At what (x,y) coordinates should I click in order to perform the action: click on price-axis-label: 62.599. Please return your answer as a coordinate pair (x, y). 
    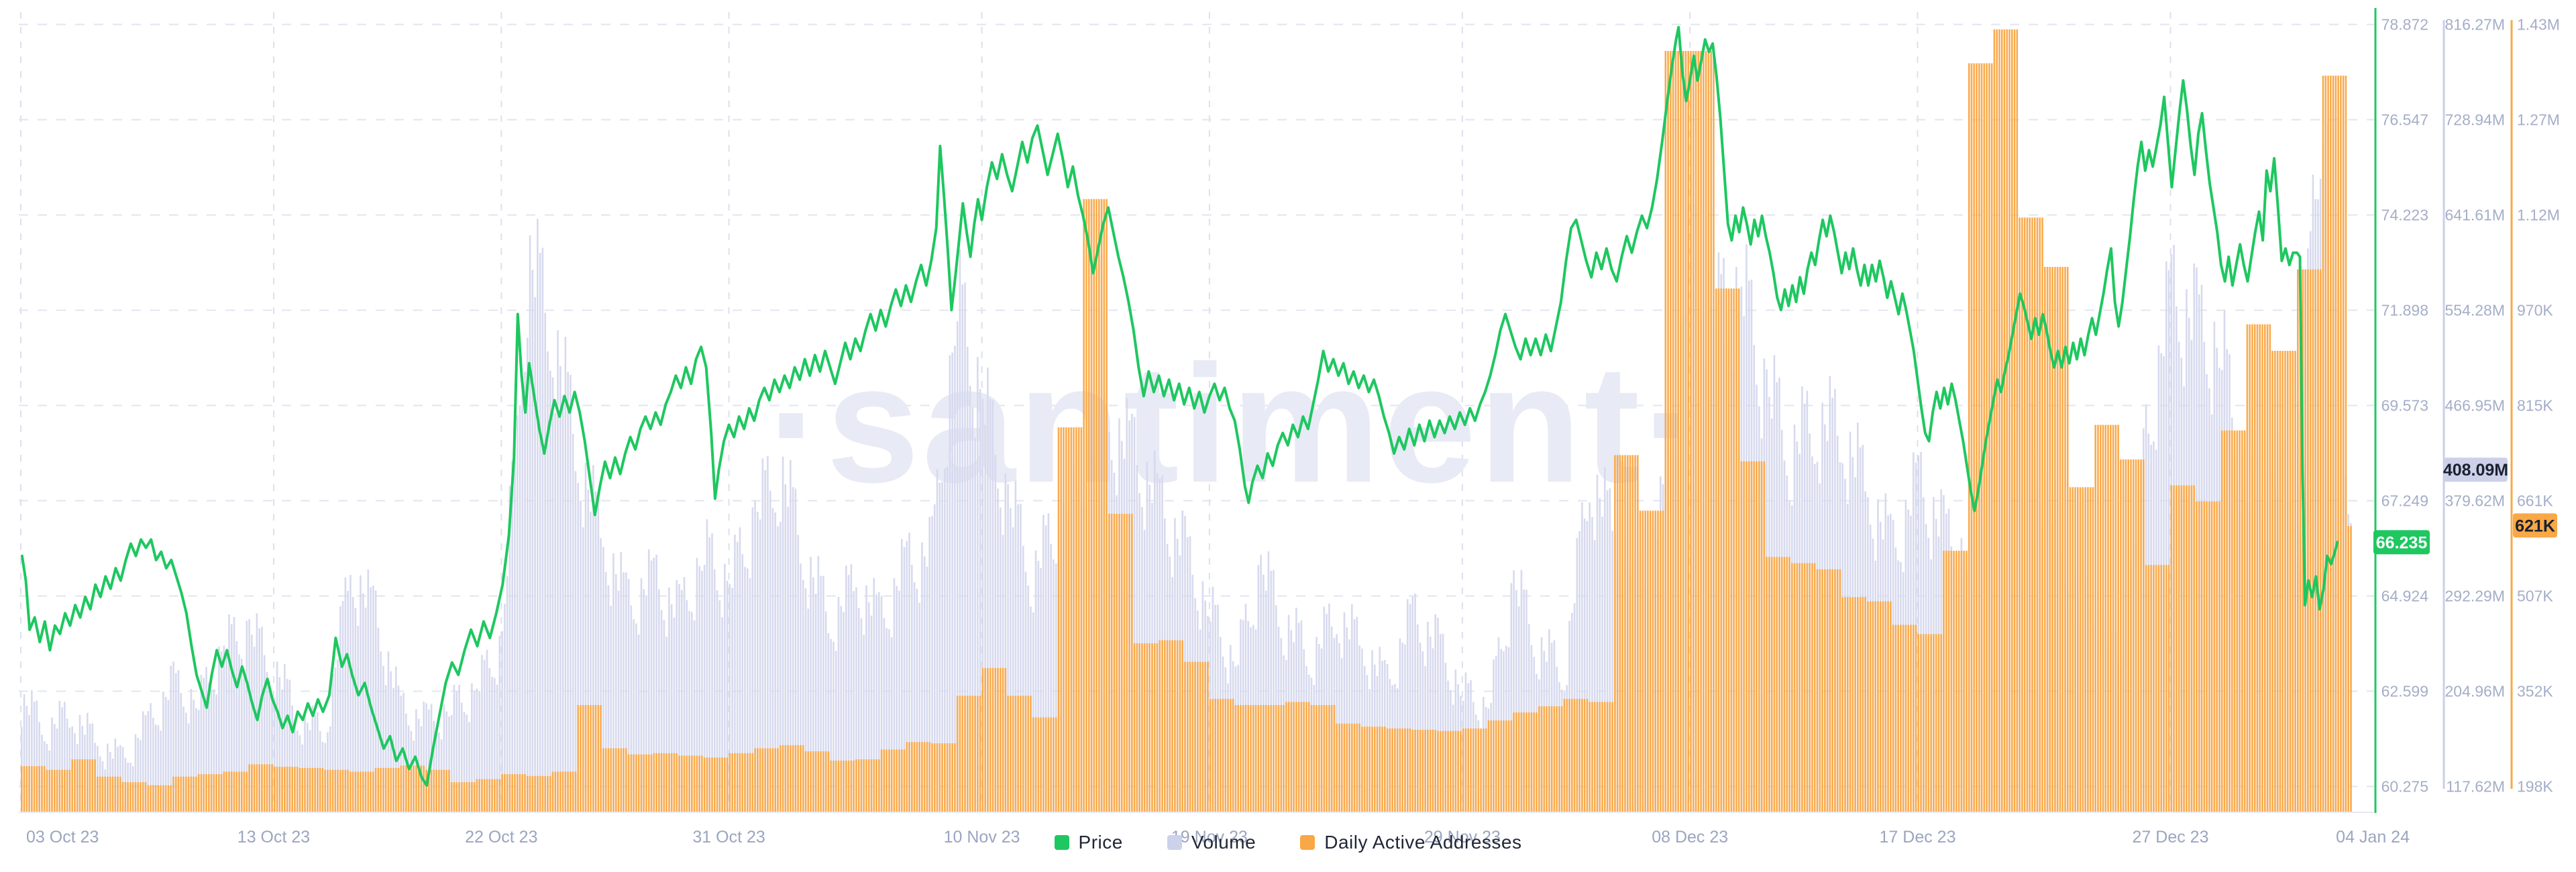
    Looking at the image, I should click on (2404, 691).